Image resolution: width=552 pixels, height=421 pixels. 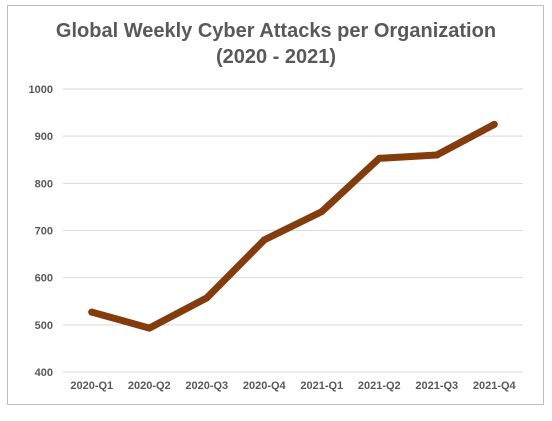 What do you see at coordinates (44, 373) in the screenshot?
I see `y-tick-label: 400` at bounding box center [44, 373].